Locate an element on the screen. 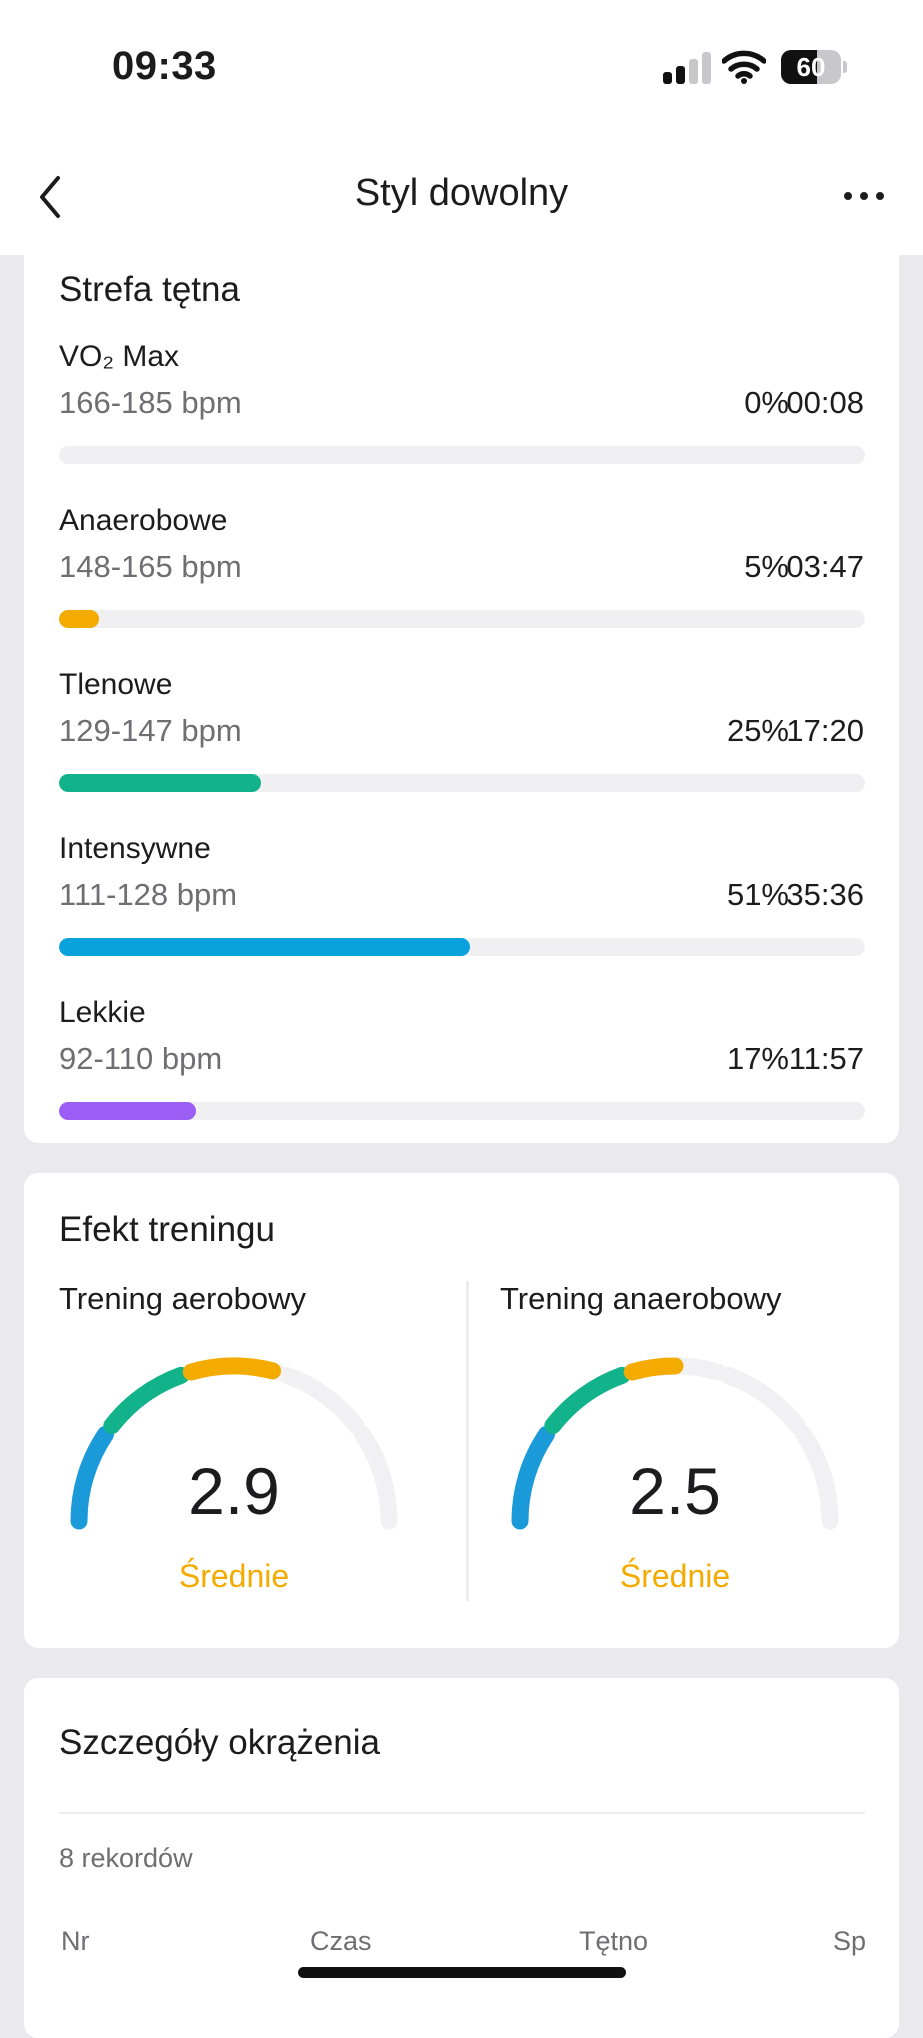 This screenshot has height=2038, width=923. anaerobic-effect: Trening anaerobowy 2.5 Średnie is located at coordinates (675, 1410).